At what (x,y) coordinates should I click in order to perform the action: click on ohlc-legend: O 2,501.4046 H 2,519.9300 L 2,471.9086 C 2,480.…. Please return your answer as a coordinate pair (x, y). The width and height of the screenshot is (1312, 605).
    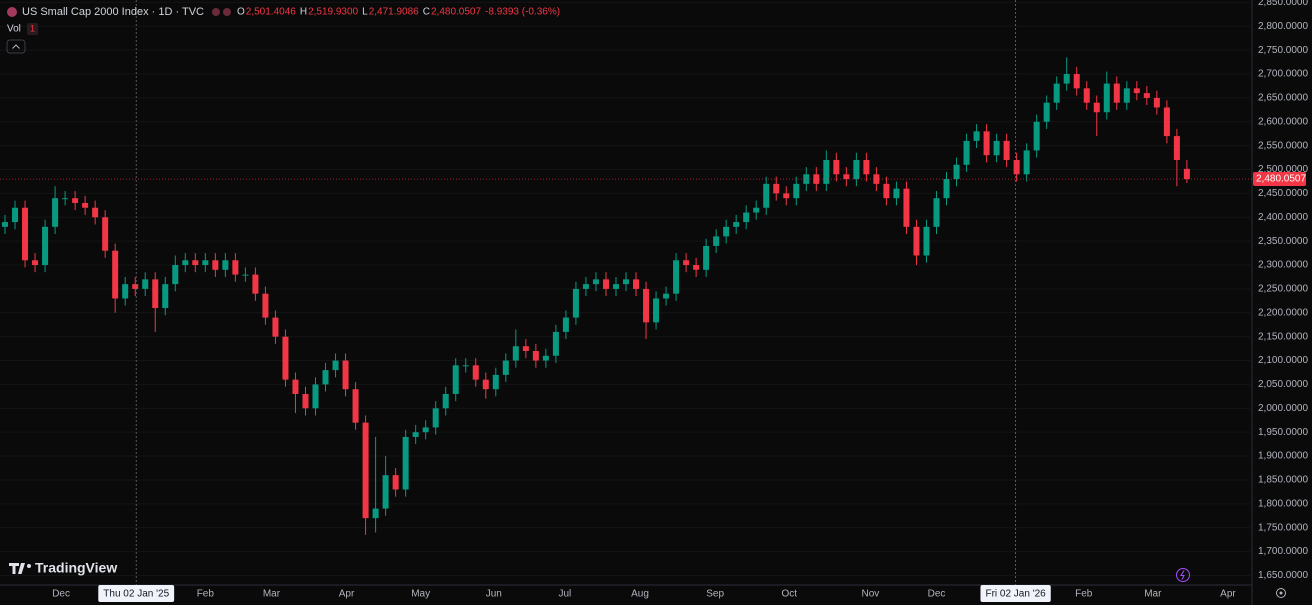
    Looking at the image, I should click on (385, 12).